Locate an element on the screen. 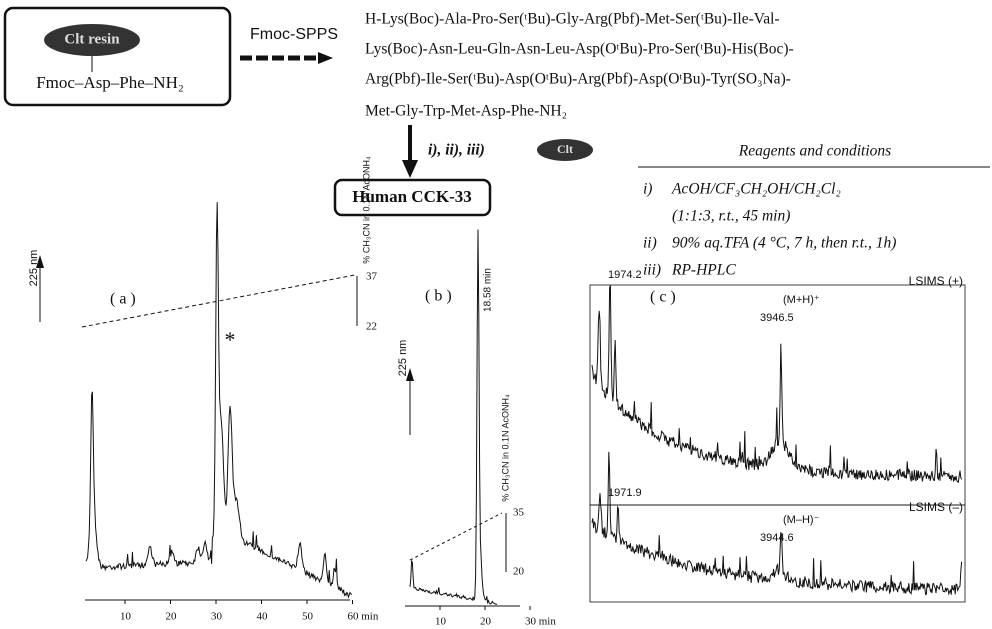 Image resolution: width=992 pixels, height=629 pixels. product-box is located at coordinates (412, 197).